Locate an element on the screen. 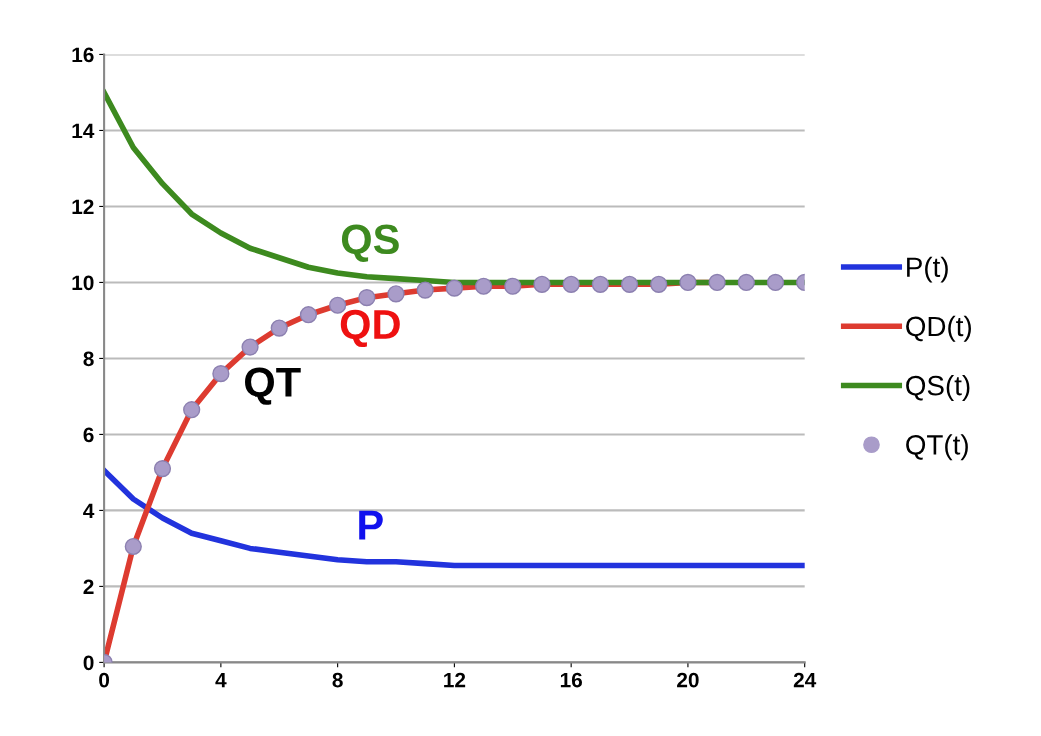 The image size is (1041, 736). x-tick-label: 8 is located at coordinates (337, 680).